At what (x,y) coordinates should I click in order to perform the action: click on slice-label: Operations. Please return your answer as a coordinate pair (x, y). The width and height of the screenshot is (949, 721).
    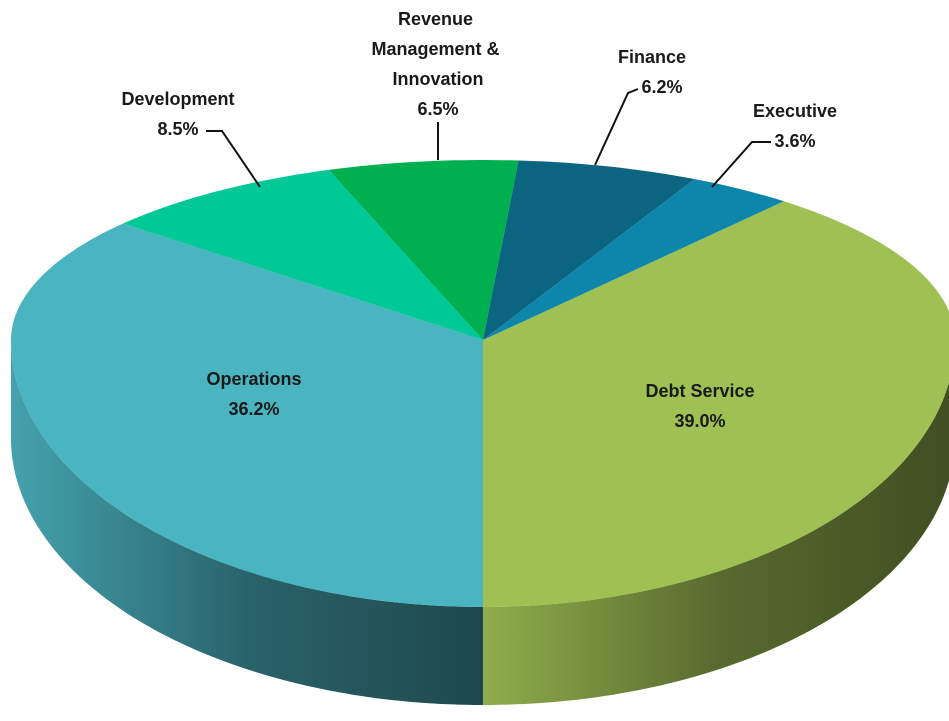
    Looking at the image, I should click on (253, 379).